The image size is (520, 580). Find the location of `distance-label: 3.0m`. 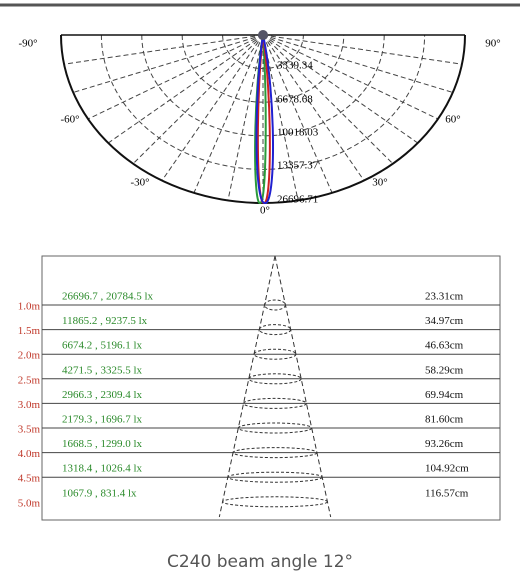

distance-label: 3.0m is located at coordinates (29, 405).